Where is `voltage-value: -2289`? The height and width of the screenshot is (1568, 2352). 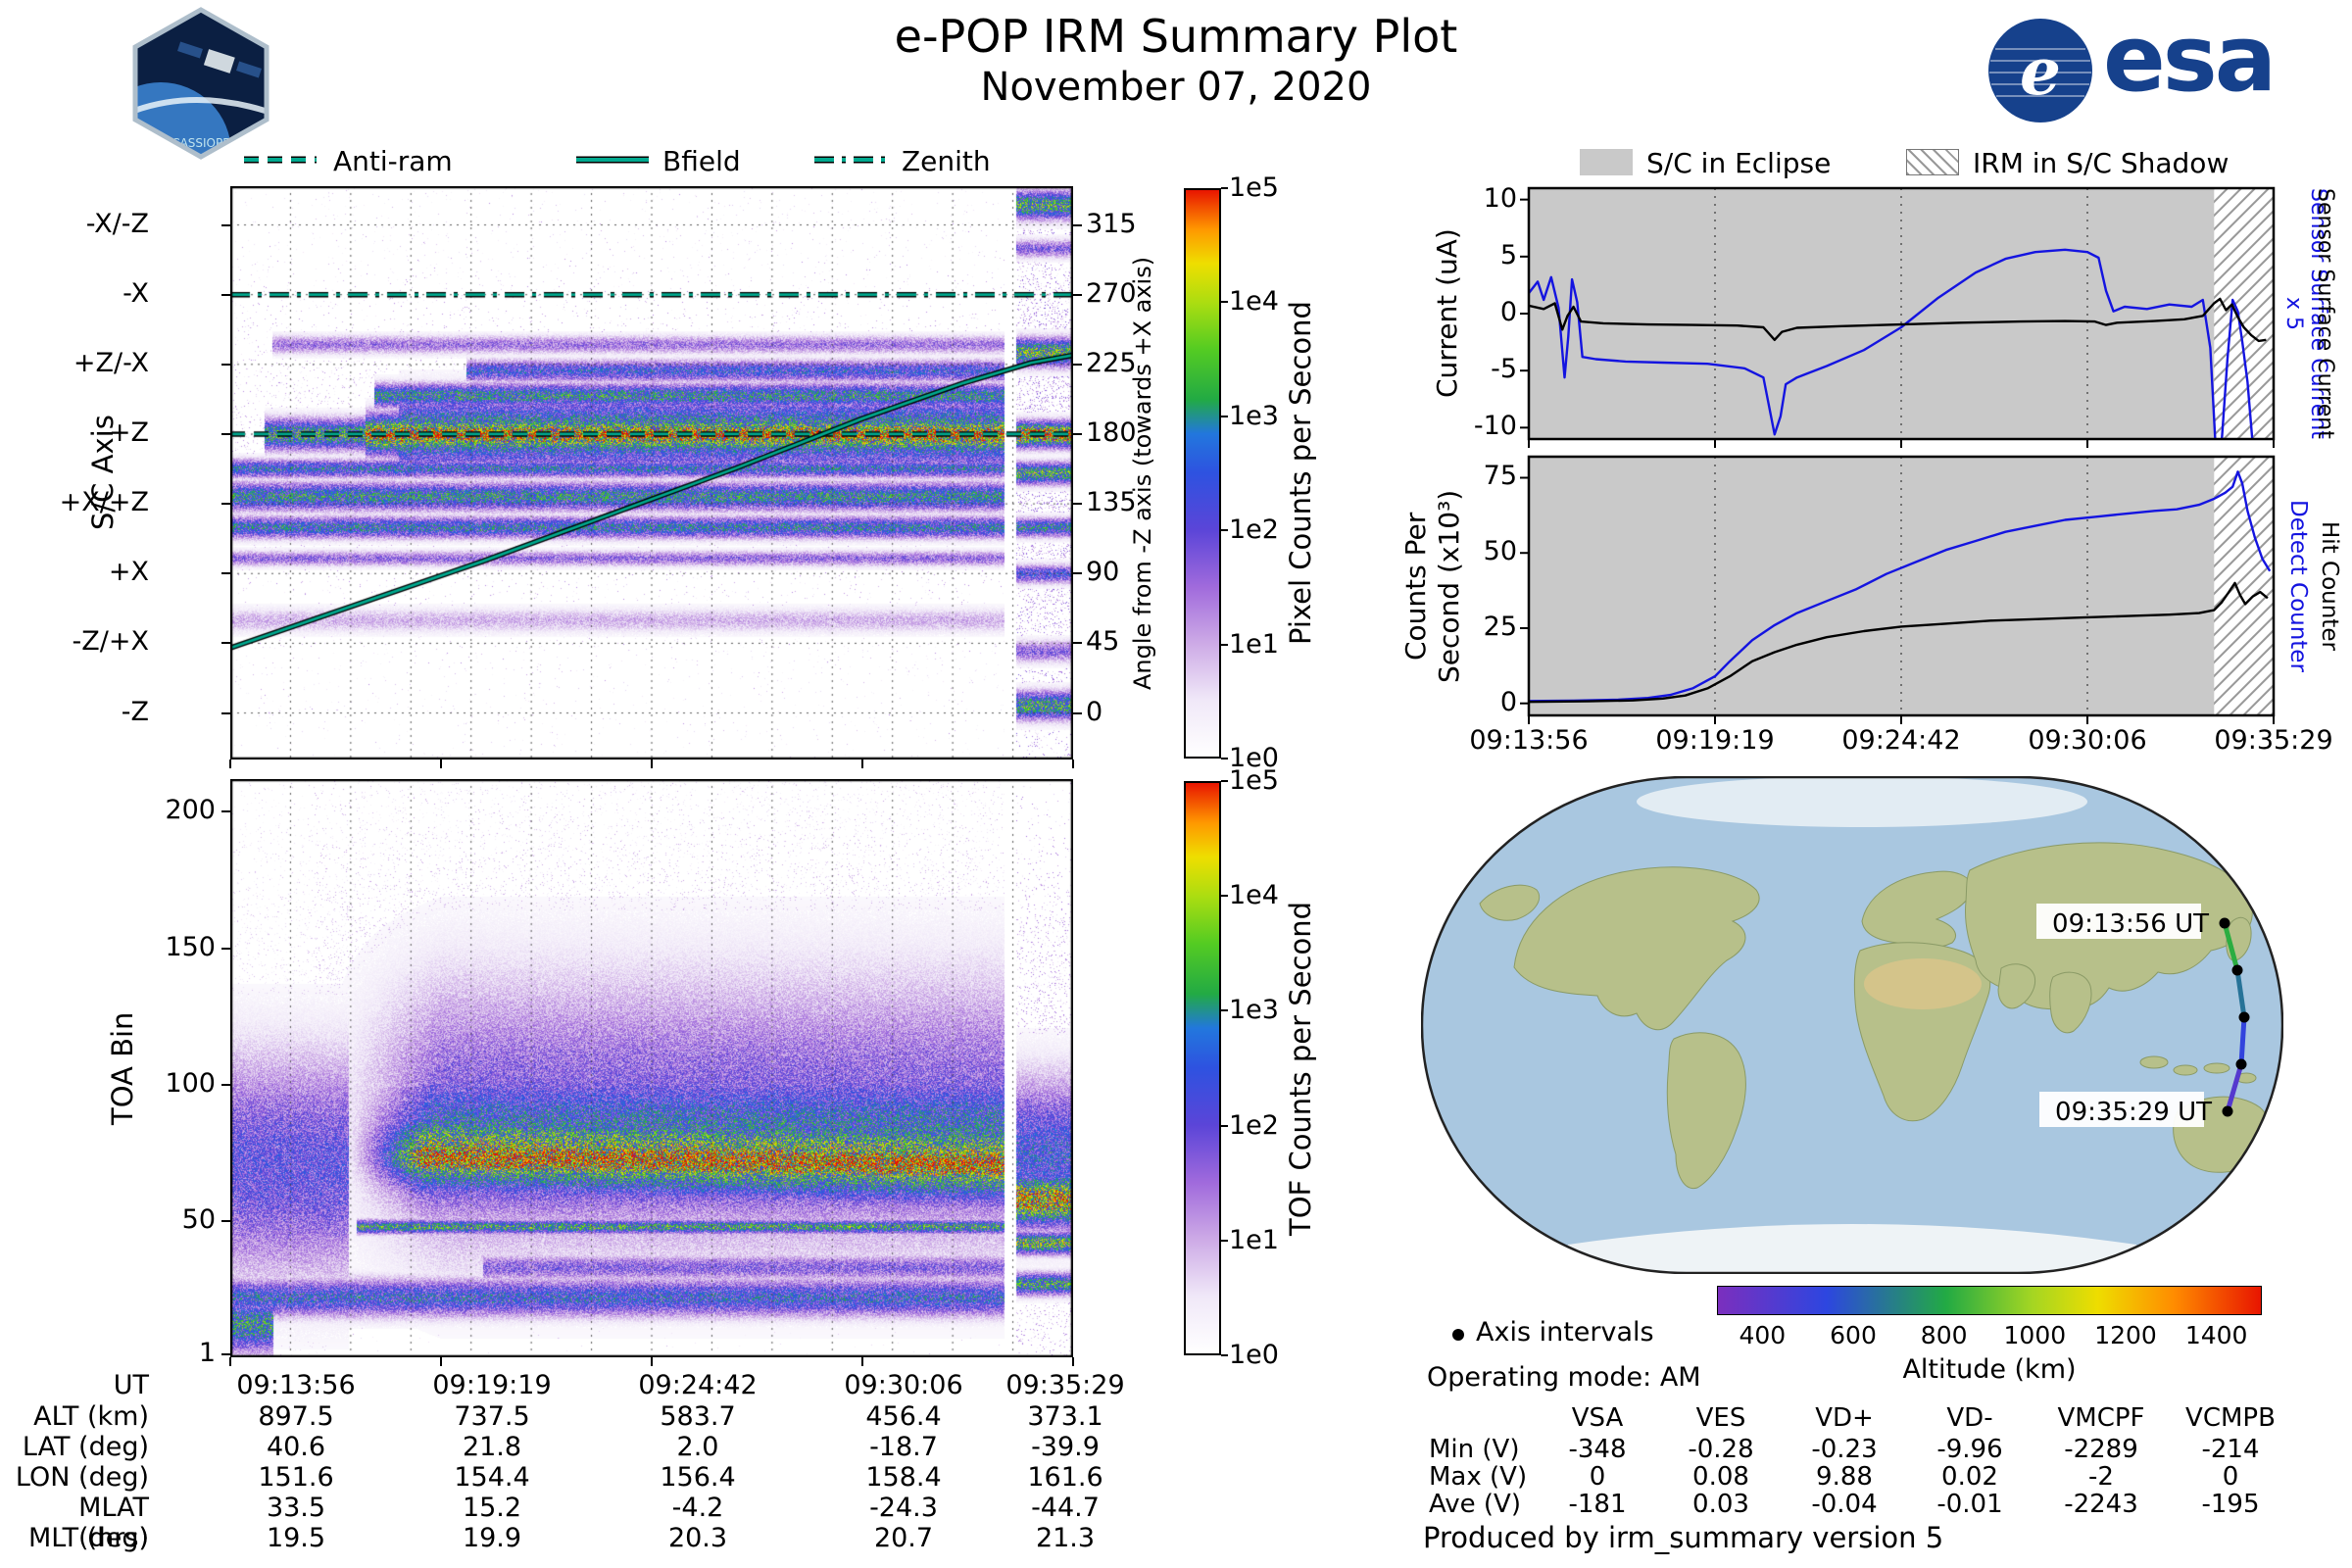
voltage-value: -2289 is located at coordinates (2101, 1449).